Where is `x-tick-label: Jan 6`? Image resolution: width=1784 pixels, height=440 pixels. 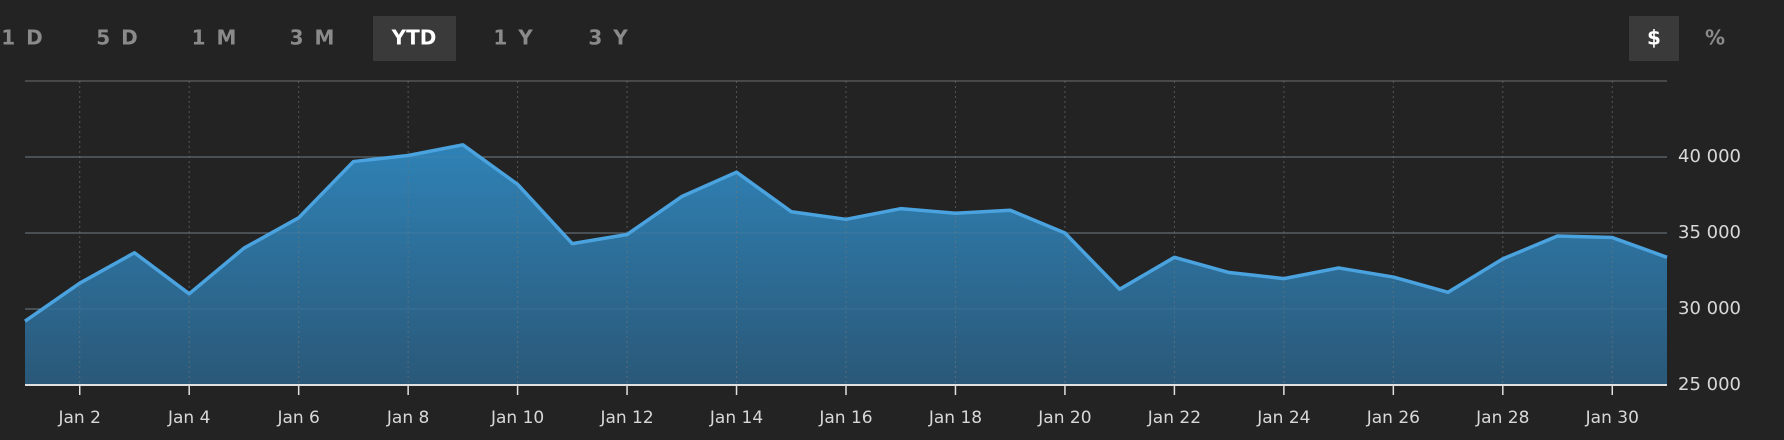
x-tick-label: Jan 6 is located at coordinates (297, 418).